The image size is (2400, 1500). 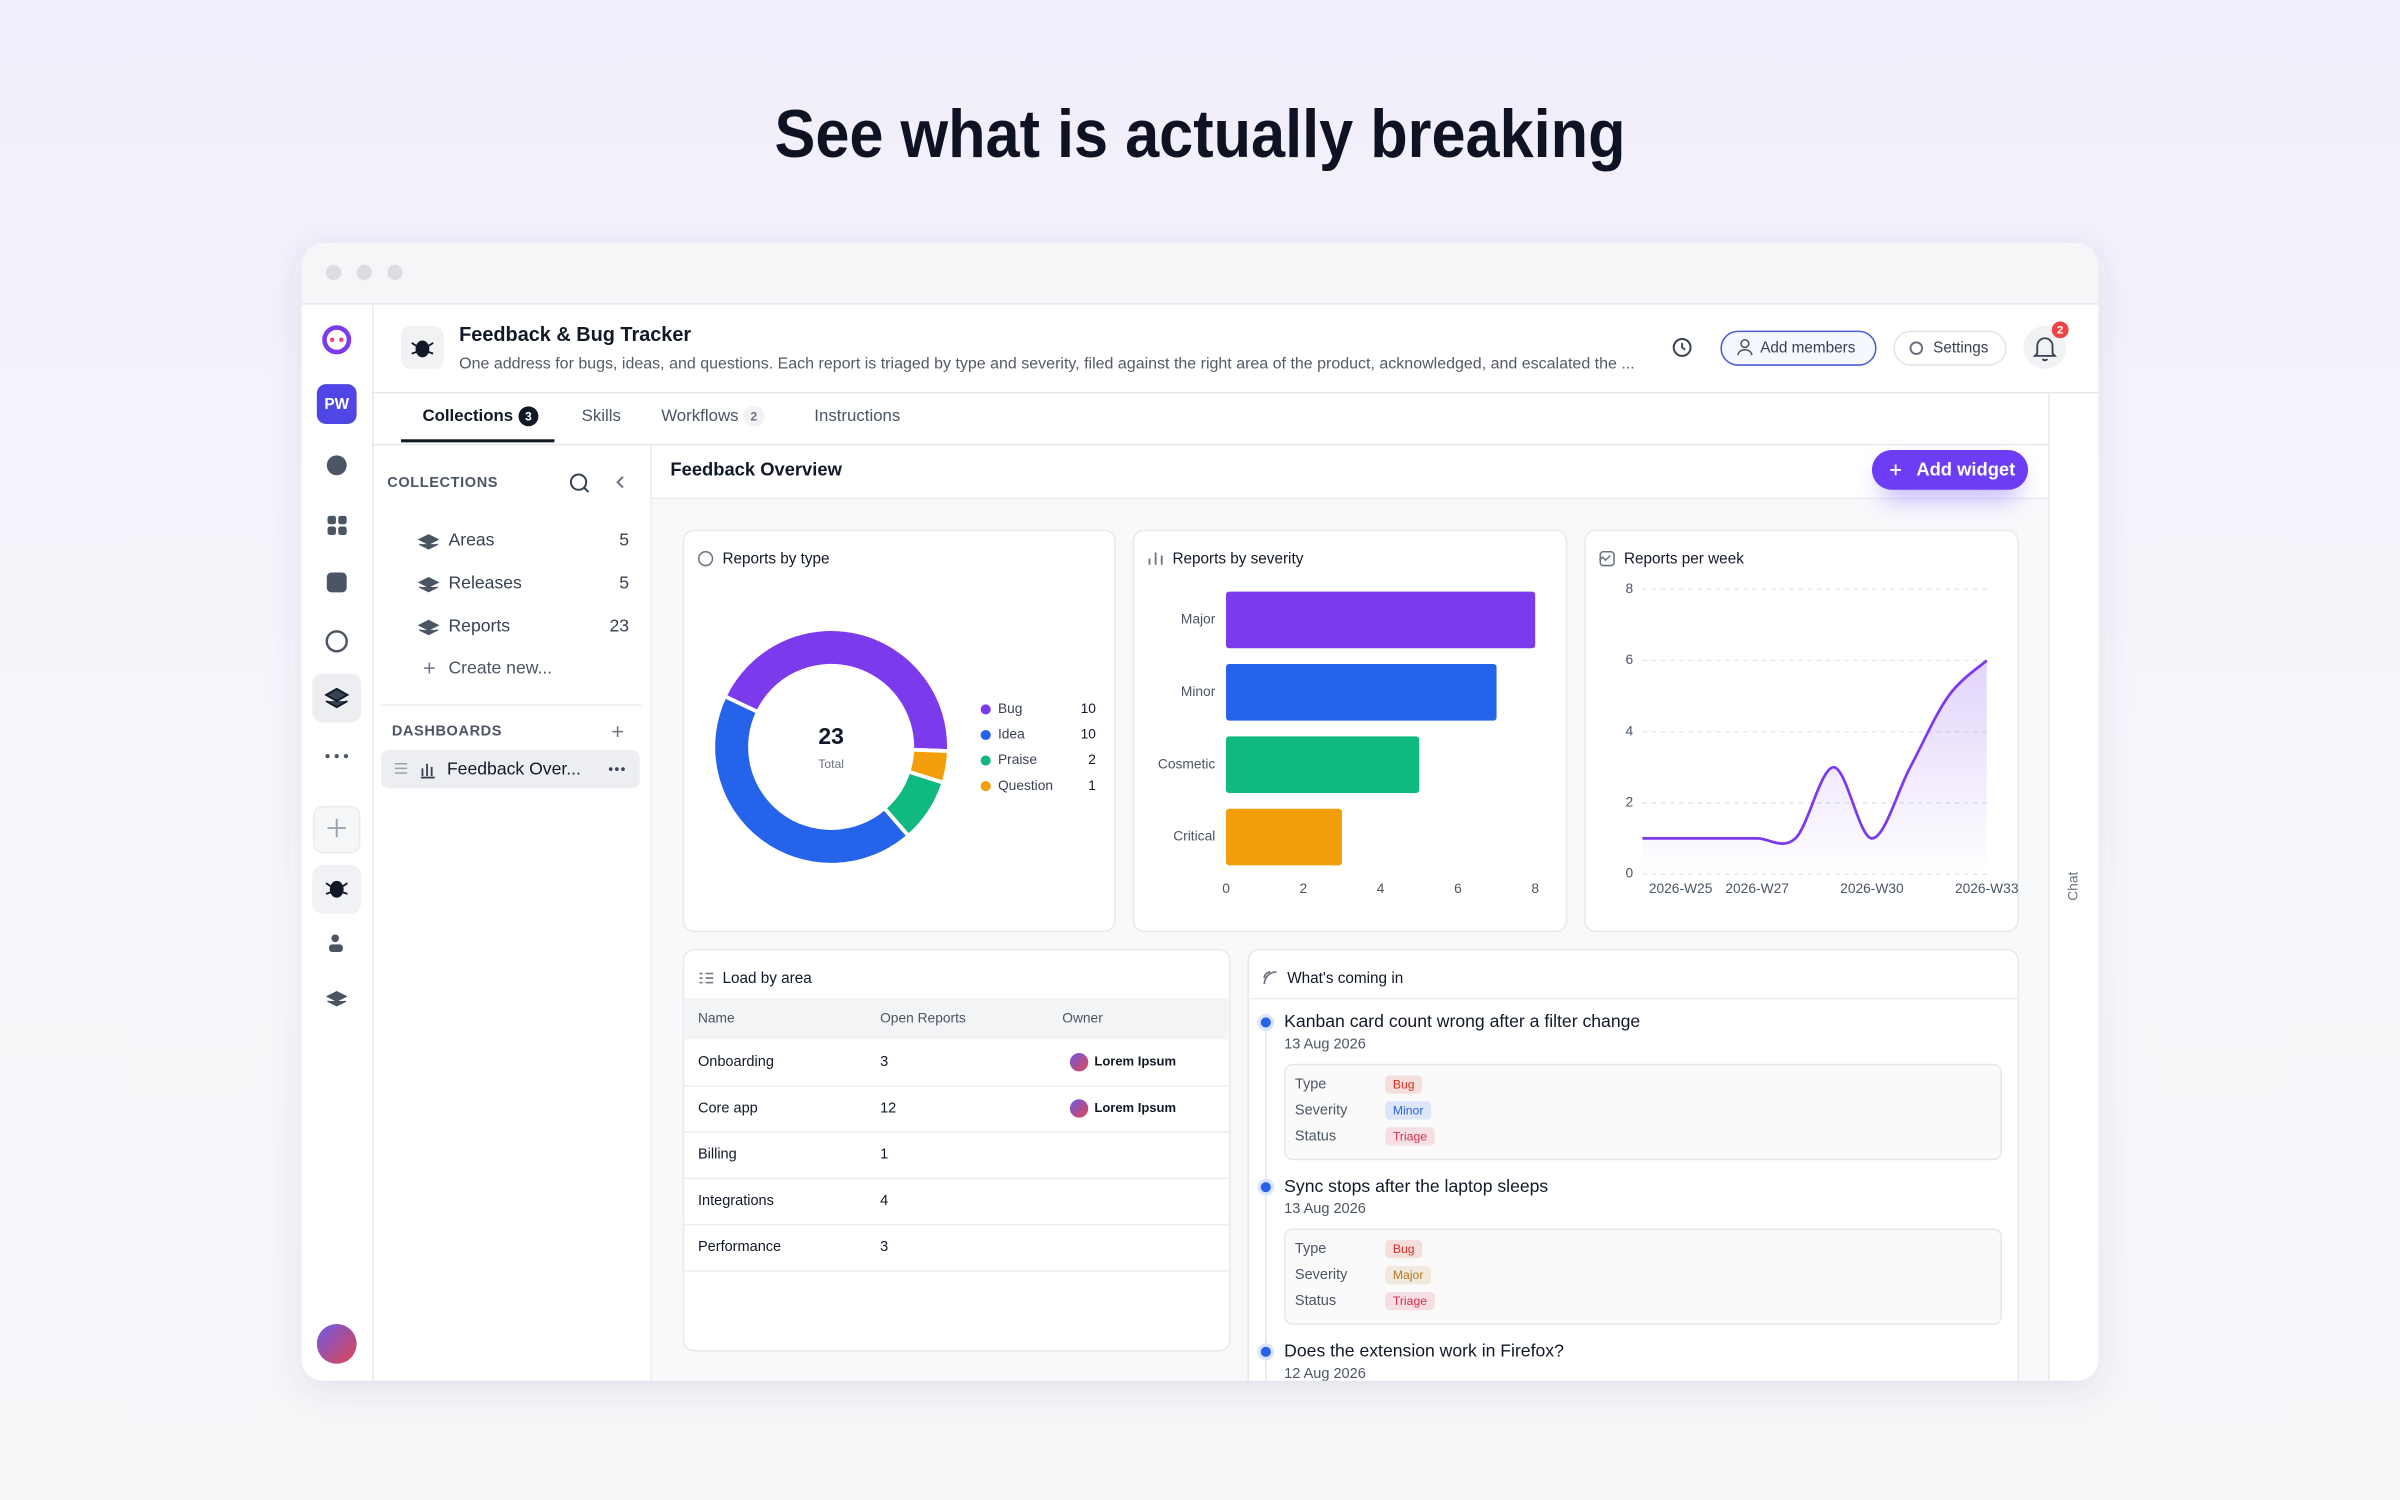 What do you see at coordinates (427, 771) in the screenshot?
I see `chart-icon` at bounding box center [427, 771].